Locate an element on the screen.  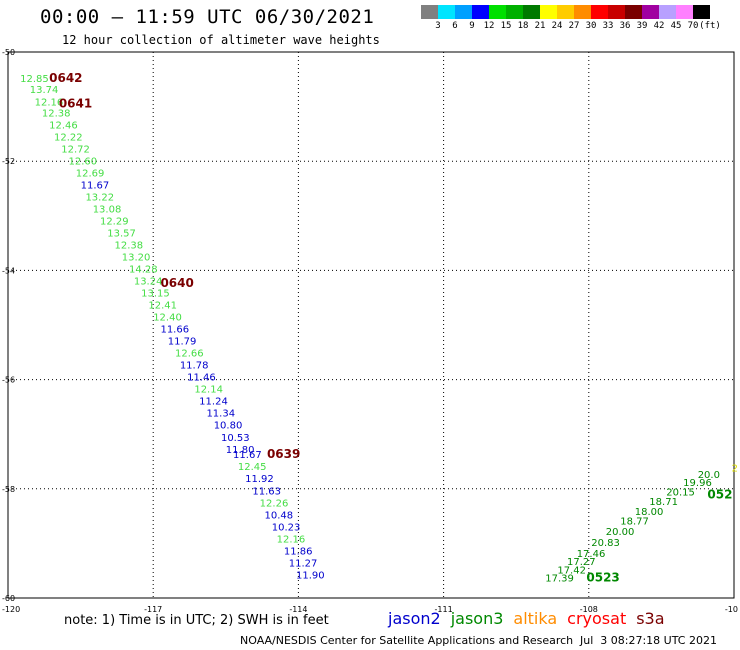
data-point-label: 19.96 is located at coordinates (697, 483).